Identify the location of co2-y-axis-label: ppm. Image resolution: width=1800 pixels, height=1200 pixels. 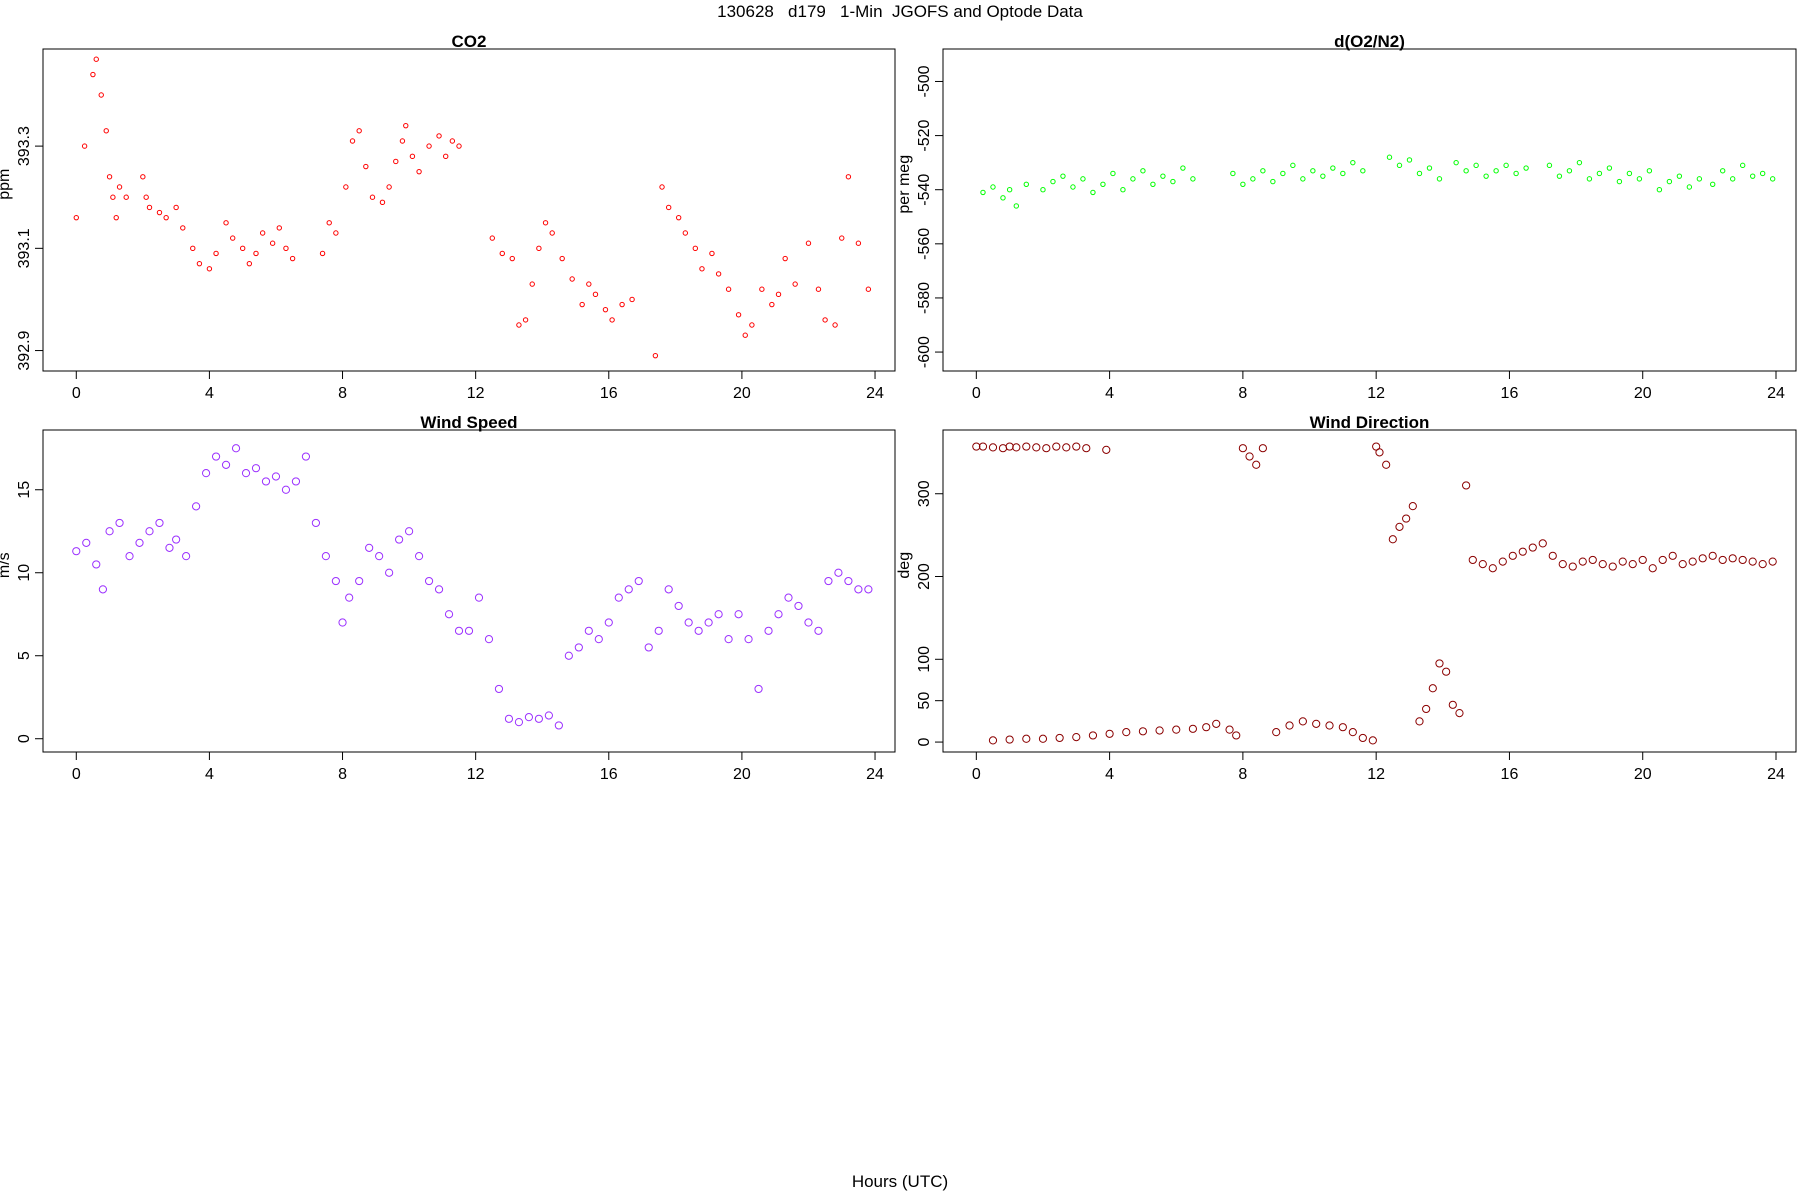
(6, 184).